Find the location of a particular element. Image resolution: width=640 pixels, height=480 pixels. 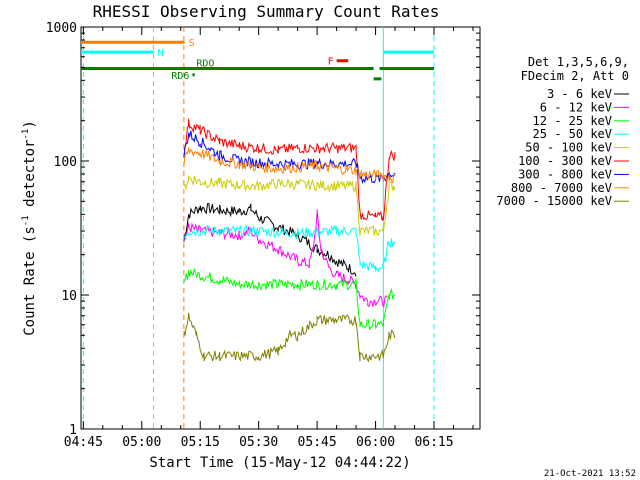

legend-label-2: 12 - 25 keV is located at coordinates (572, 121).